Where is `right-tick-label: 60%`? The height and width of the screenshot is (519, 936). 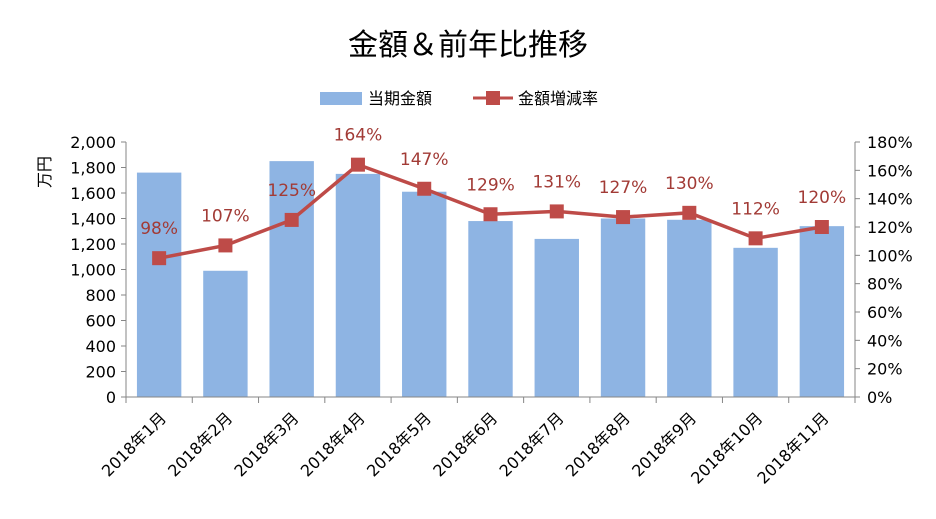 right-tick-label: 60% is located at coordinates (885, 312).